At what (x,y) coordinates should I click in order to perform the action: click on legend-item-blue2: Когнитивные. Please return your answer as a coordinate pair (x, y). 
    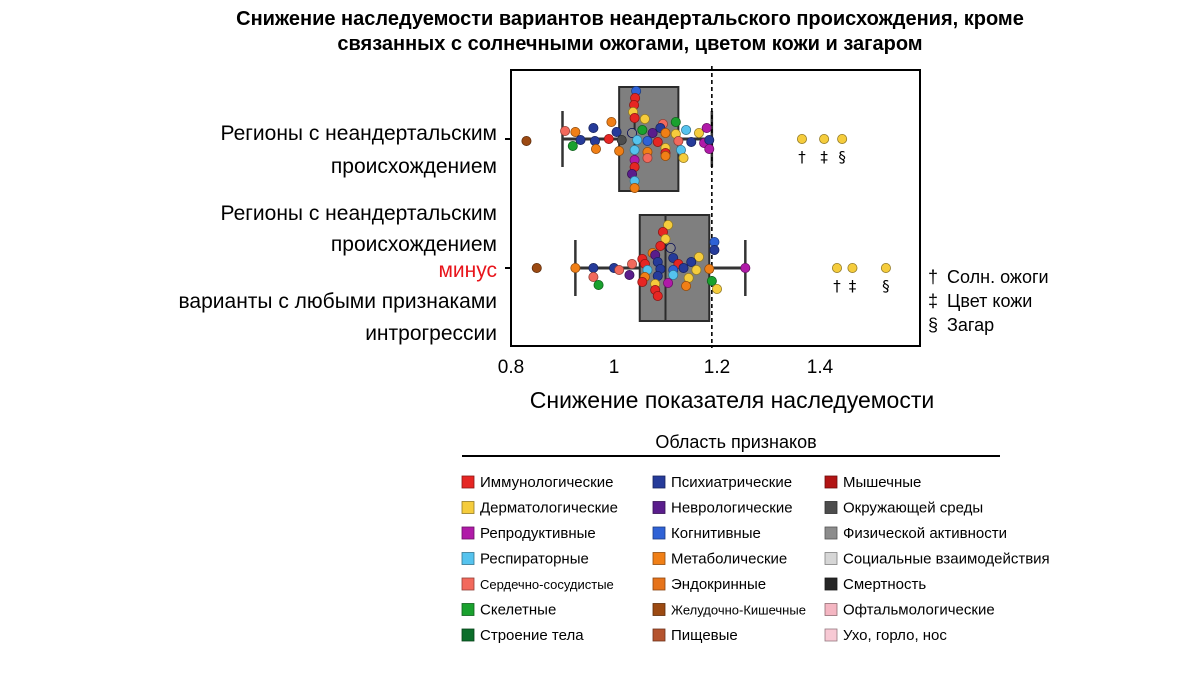
    Looking at the image, I should click on (706, 533).